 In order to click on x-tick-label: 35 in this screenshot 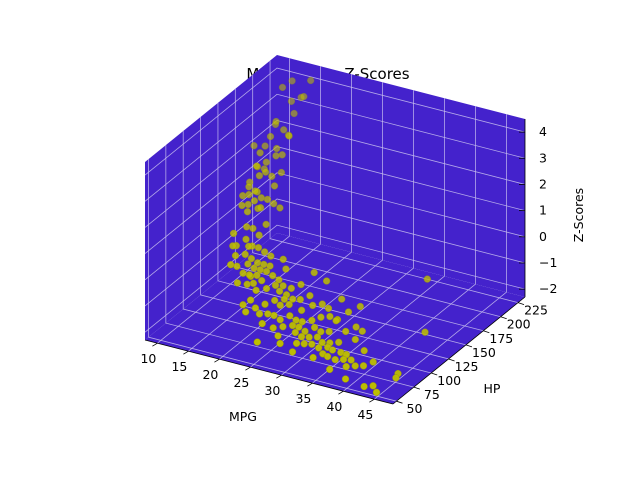, I will do `click(303, 398)`.